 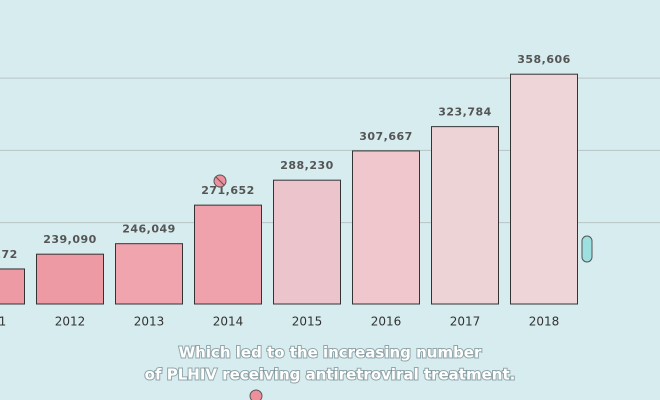 I want to click on caption-line: Which led to the increasing number, so click(x=330, y=353).